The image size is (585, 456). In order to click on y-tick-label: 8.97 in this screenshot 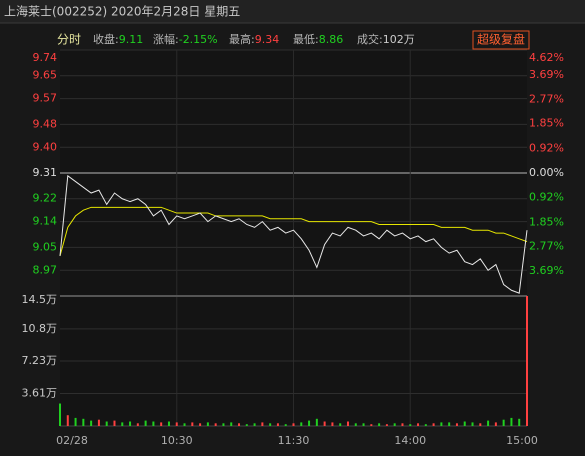, I will do `click(45, 269)`.